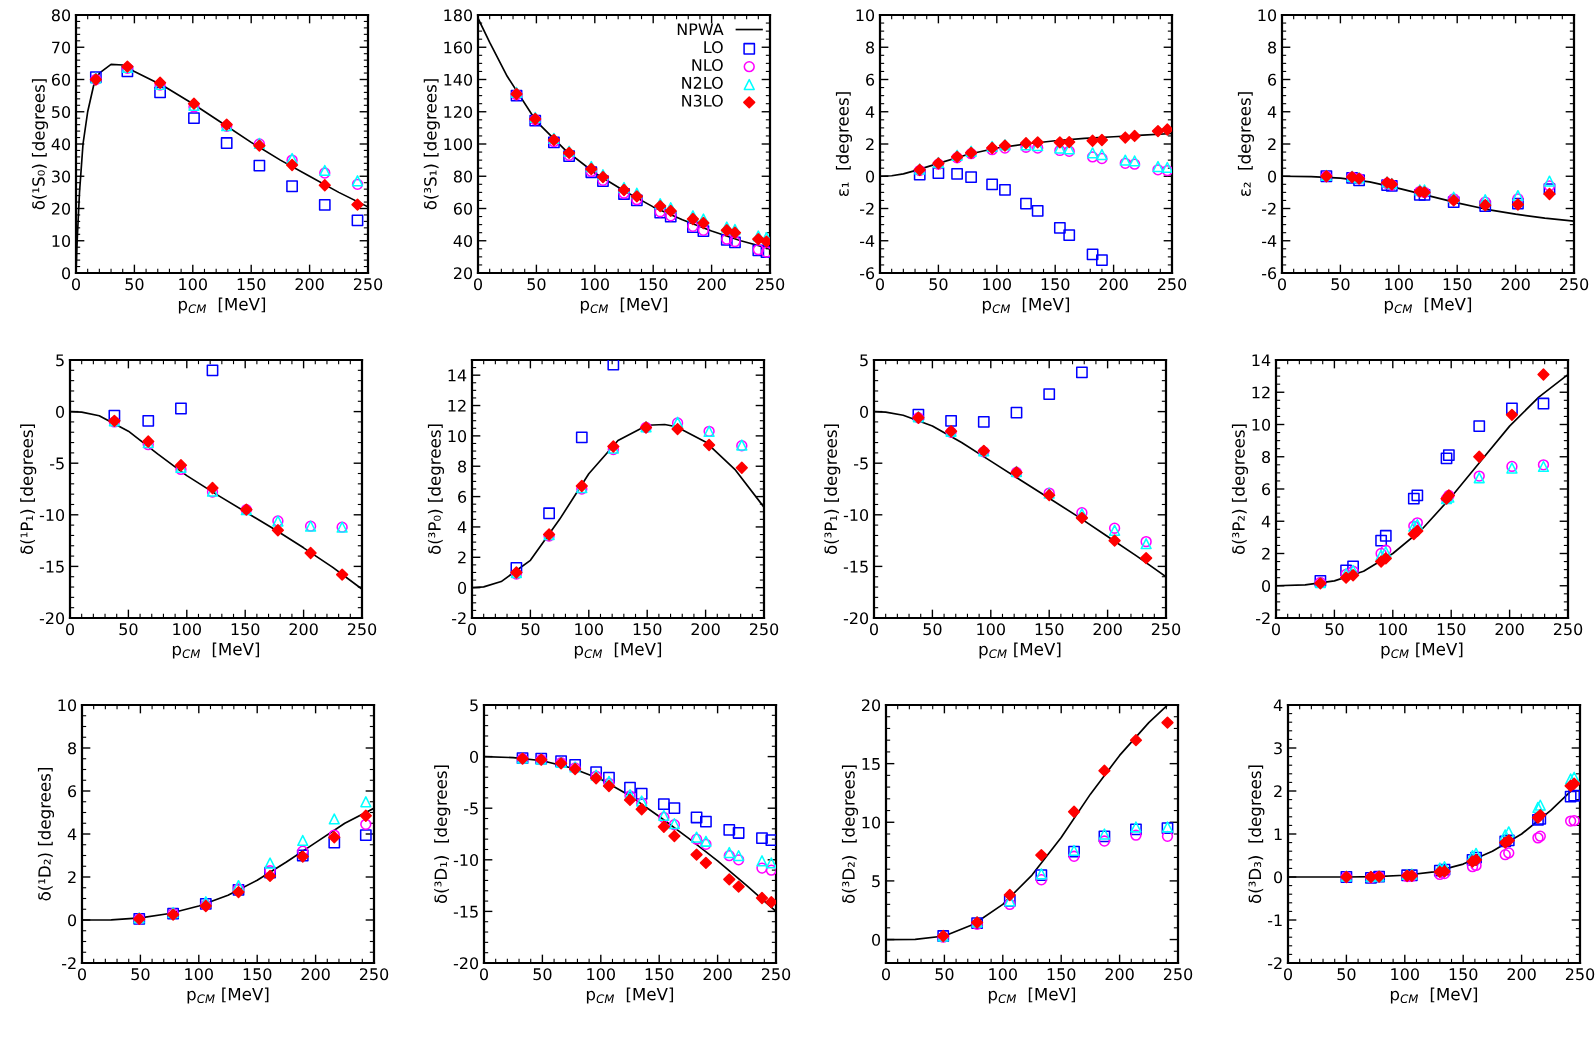 This screenshot has width=1596, height=1037. What do you see at coordinates (702, 100) in the screenshot?
I see `legend-label: N3LO` at bounding box center [702, 100].